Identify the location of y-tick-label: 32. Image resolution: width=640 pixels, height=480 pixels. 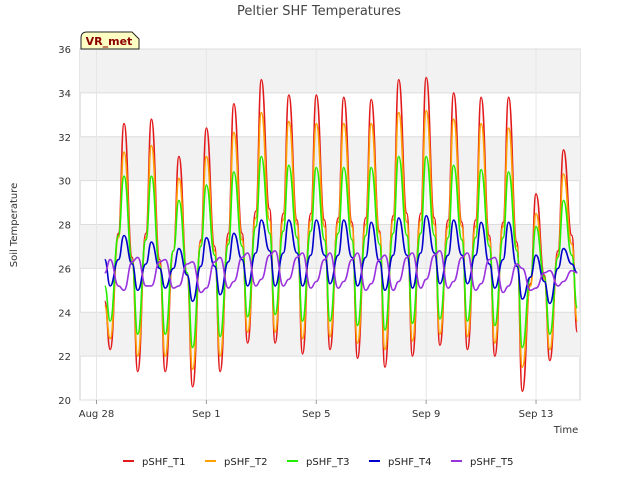
(64, 138).